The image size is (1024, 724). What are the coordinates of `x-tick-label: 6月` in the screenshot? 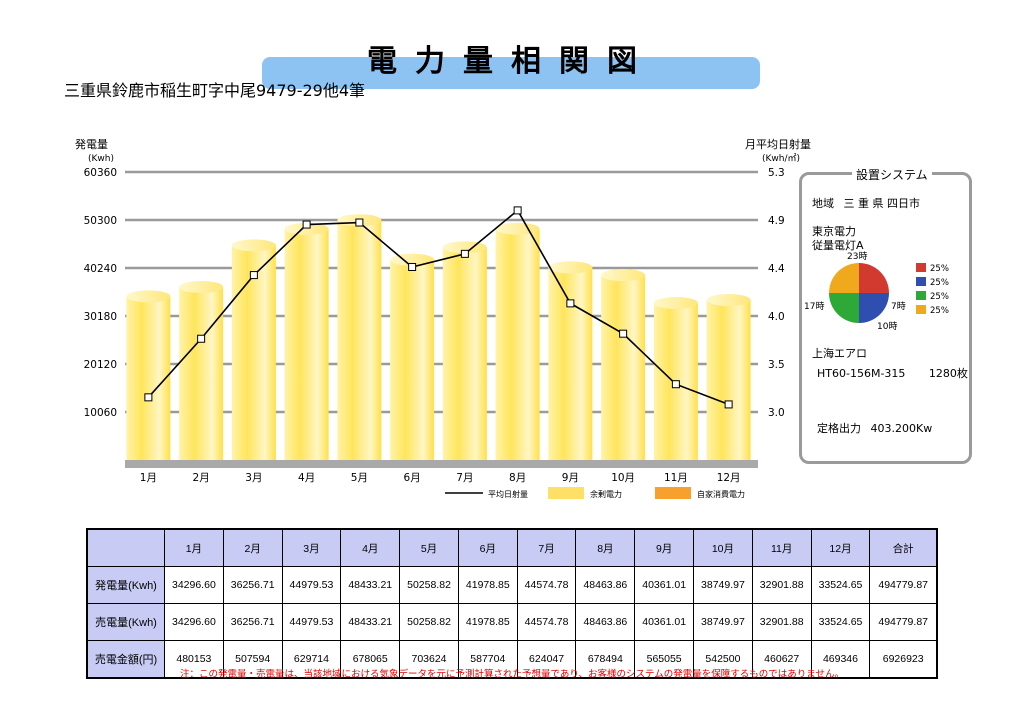 It's located at (412, 478).